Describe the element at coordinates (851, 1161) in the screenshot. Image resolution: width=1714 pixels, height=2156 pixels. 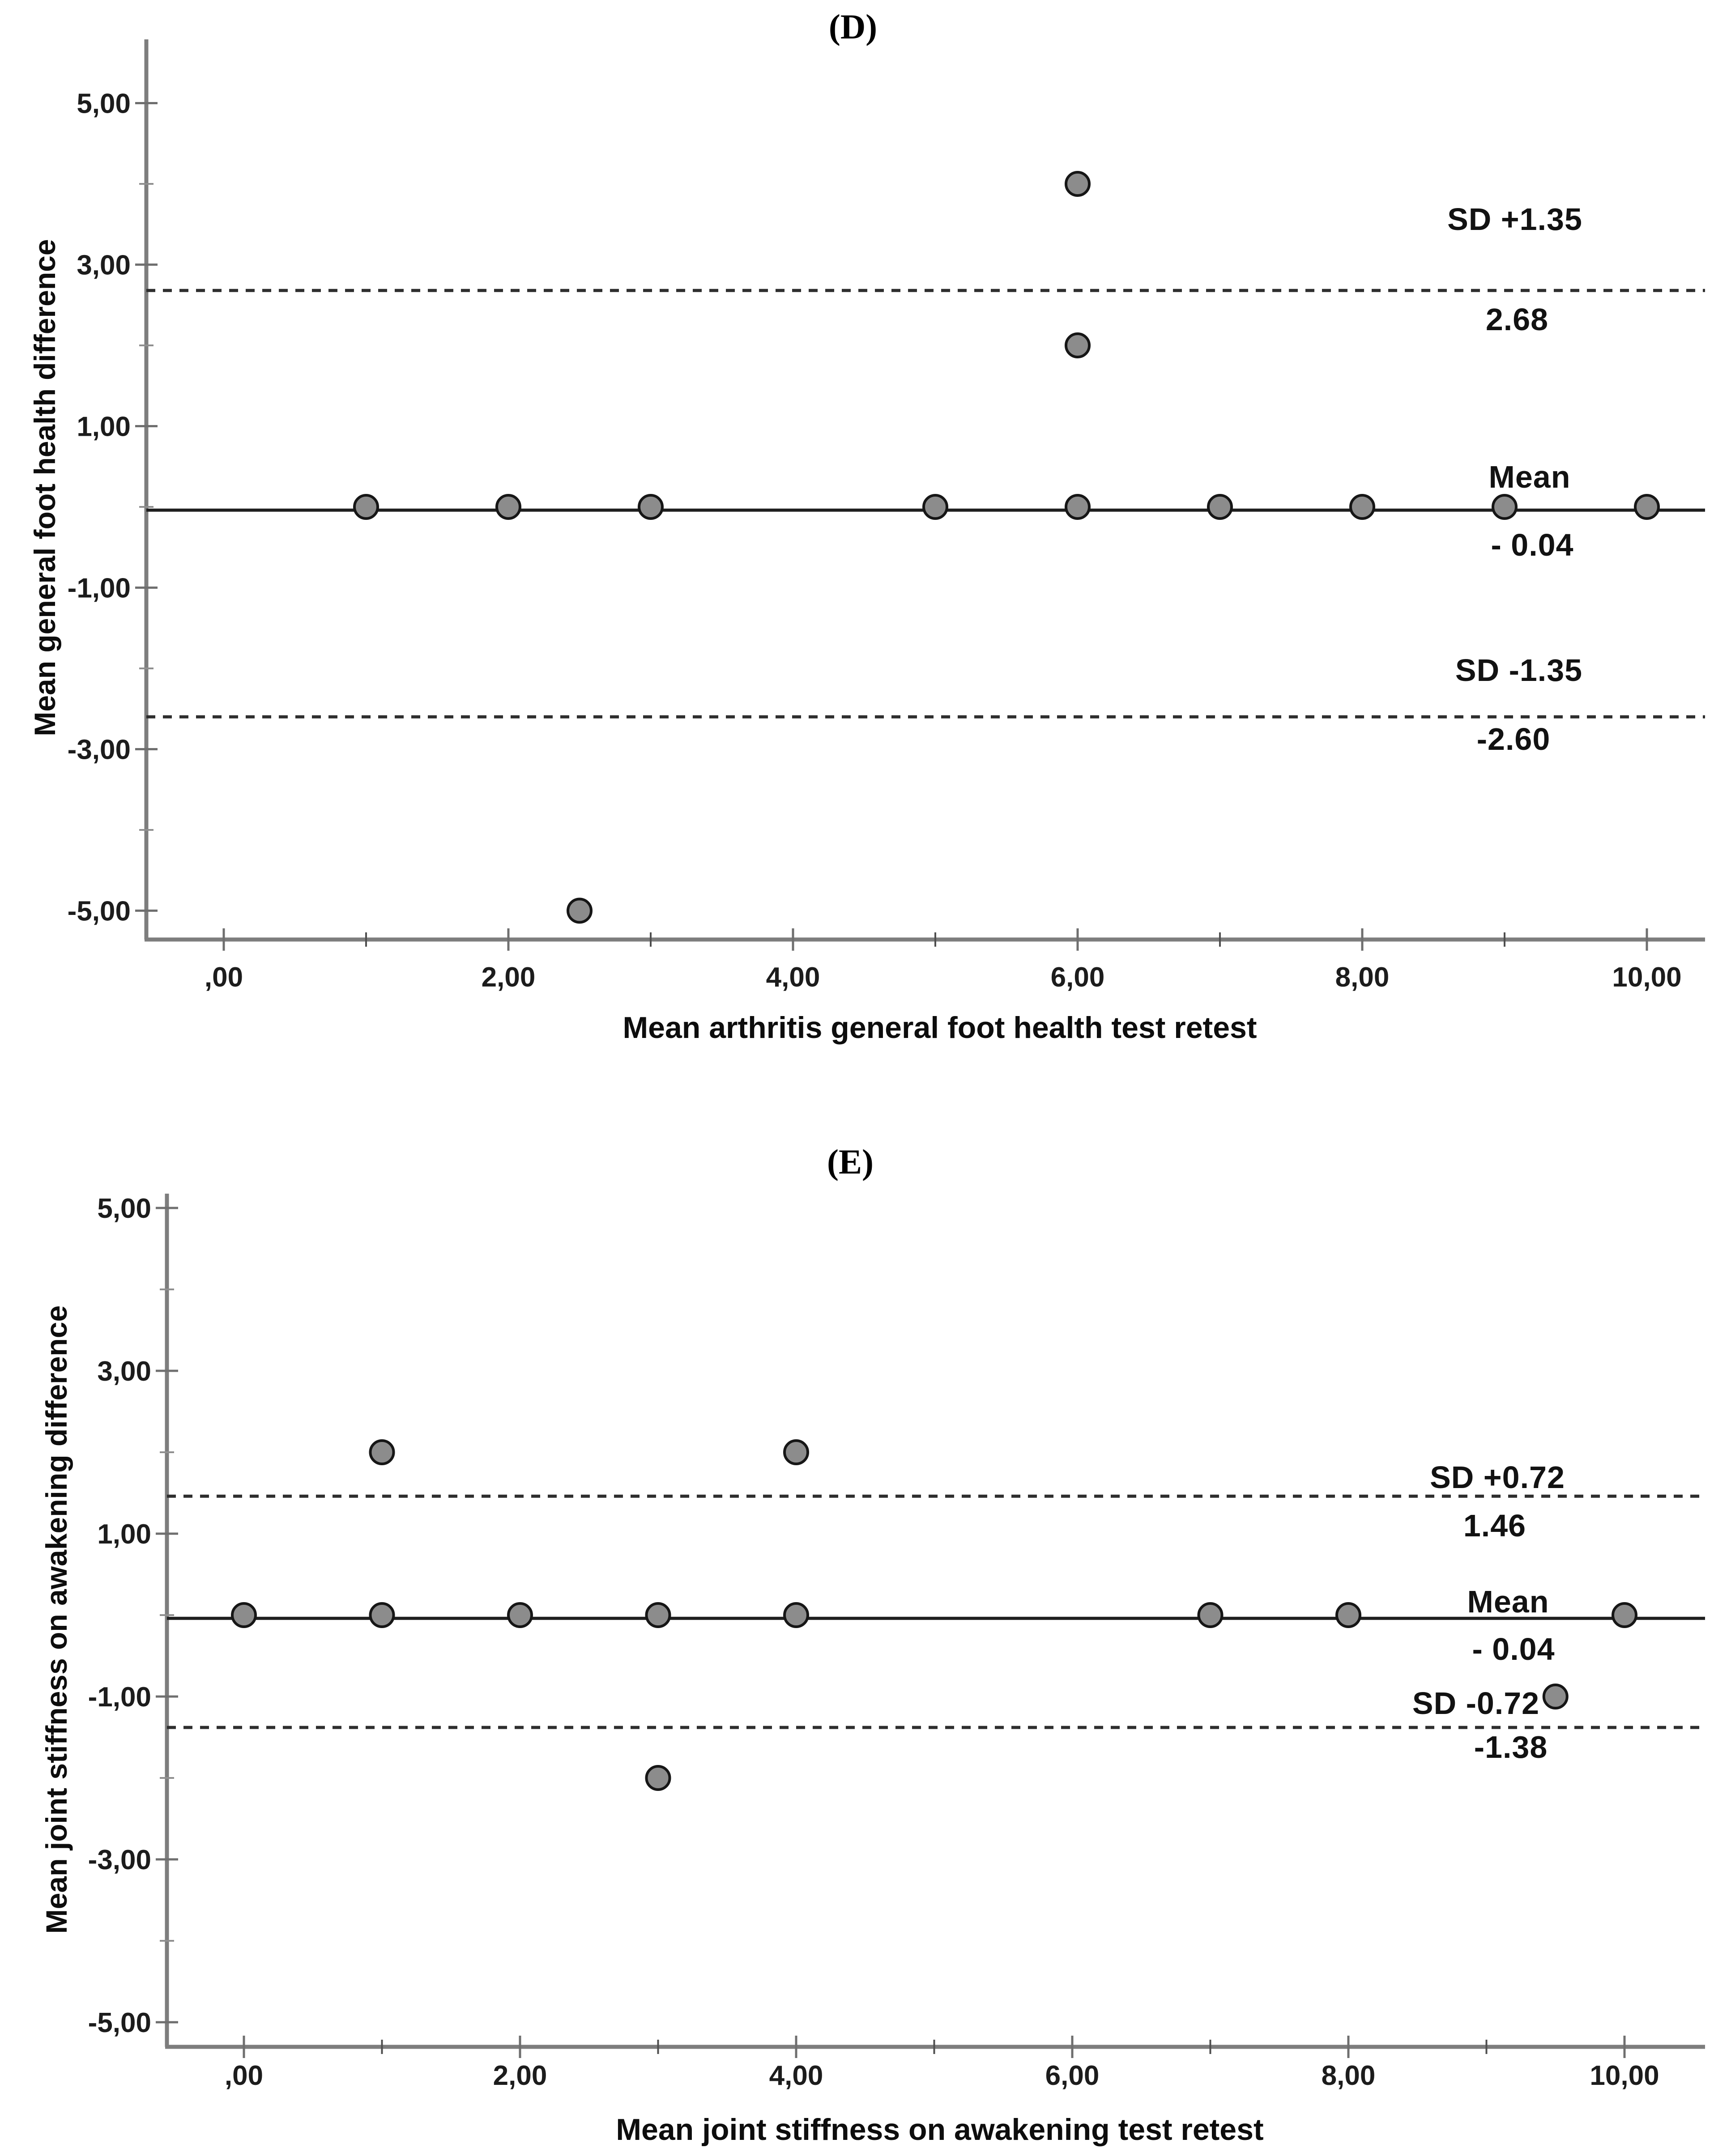
I see `panel-e-title: (E)` at that location.